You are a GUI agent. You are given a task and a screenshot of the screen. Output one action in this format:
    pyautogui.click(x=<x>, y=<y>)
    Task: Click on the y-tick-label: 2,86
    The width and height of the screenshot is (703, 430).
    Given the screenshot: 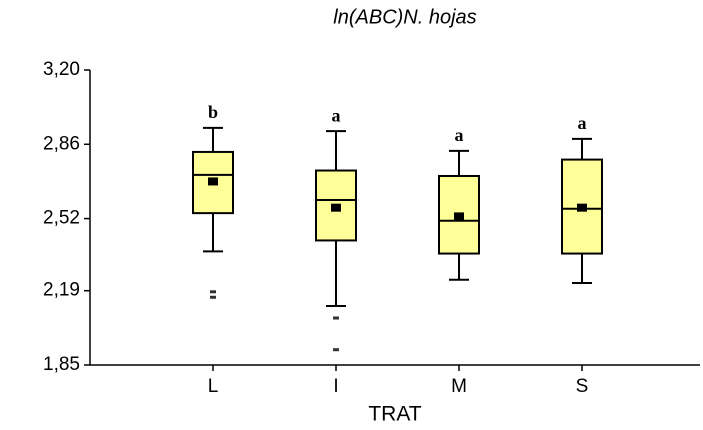 What is the action you would take?
    pyautogui.click(x=61, y=143)
    